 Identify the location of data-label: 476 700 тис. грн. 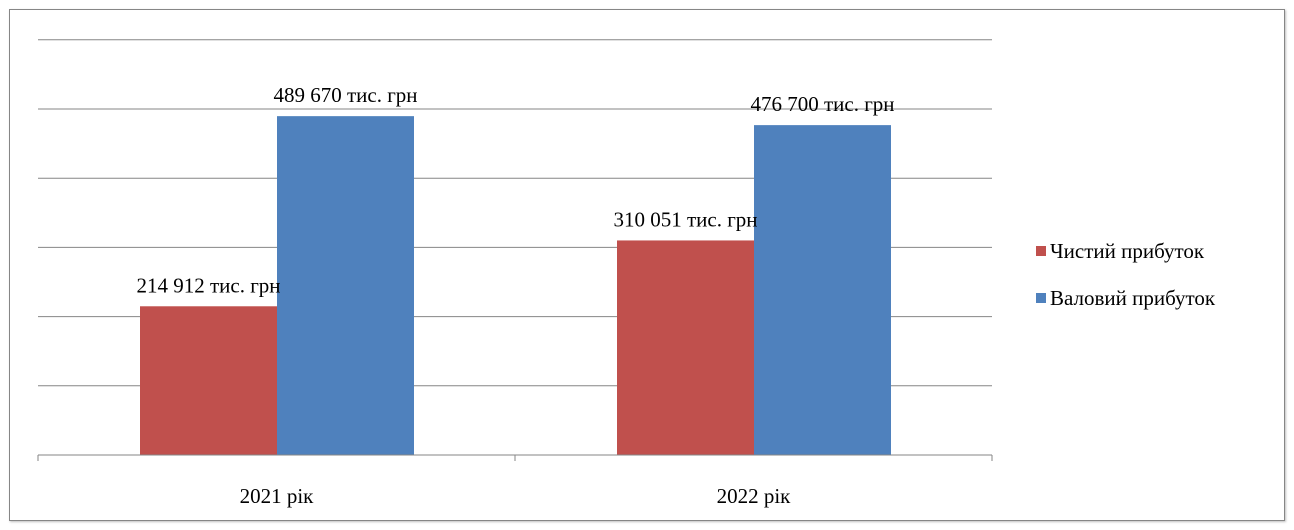
(822, 104).